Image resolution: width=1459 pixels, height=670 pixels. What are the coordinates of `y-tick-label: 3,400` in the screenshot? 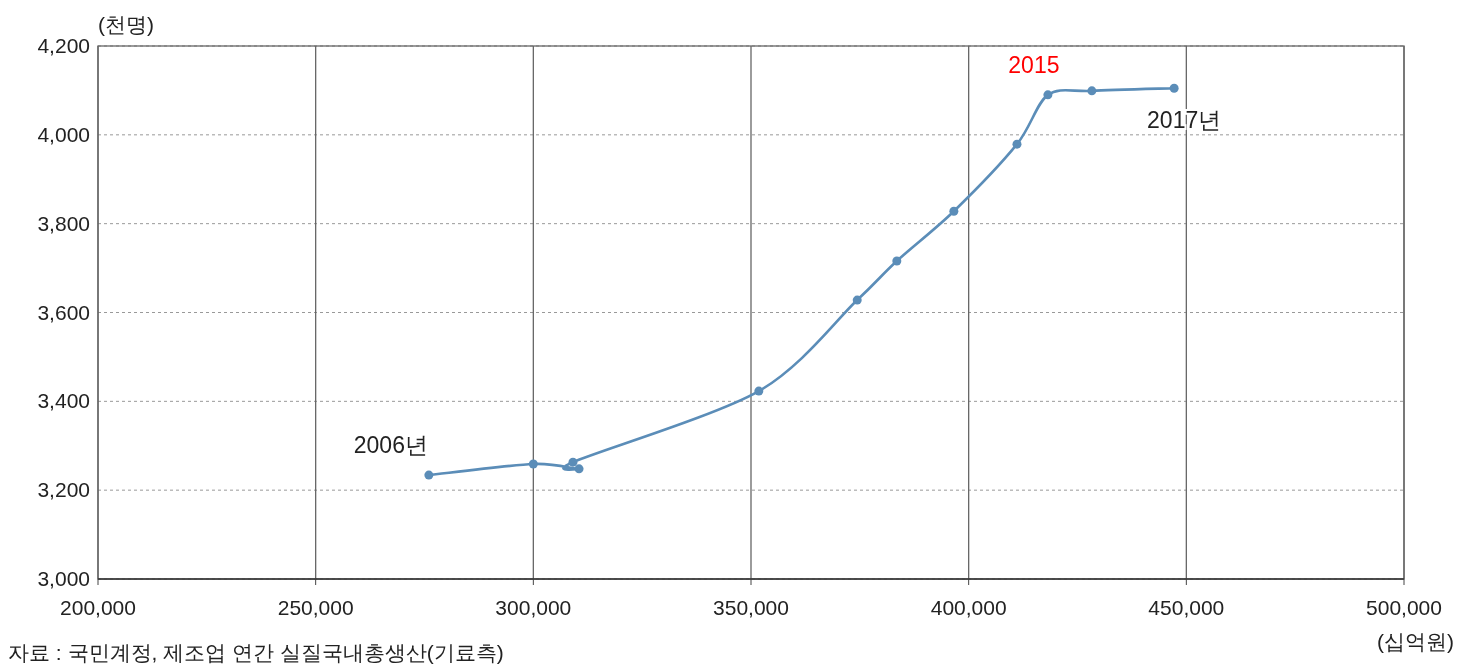 It's located at (63, 401).